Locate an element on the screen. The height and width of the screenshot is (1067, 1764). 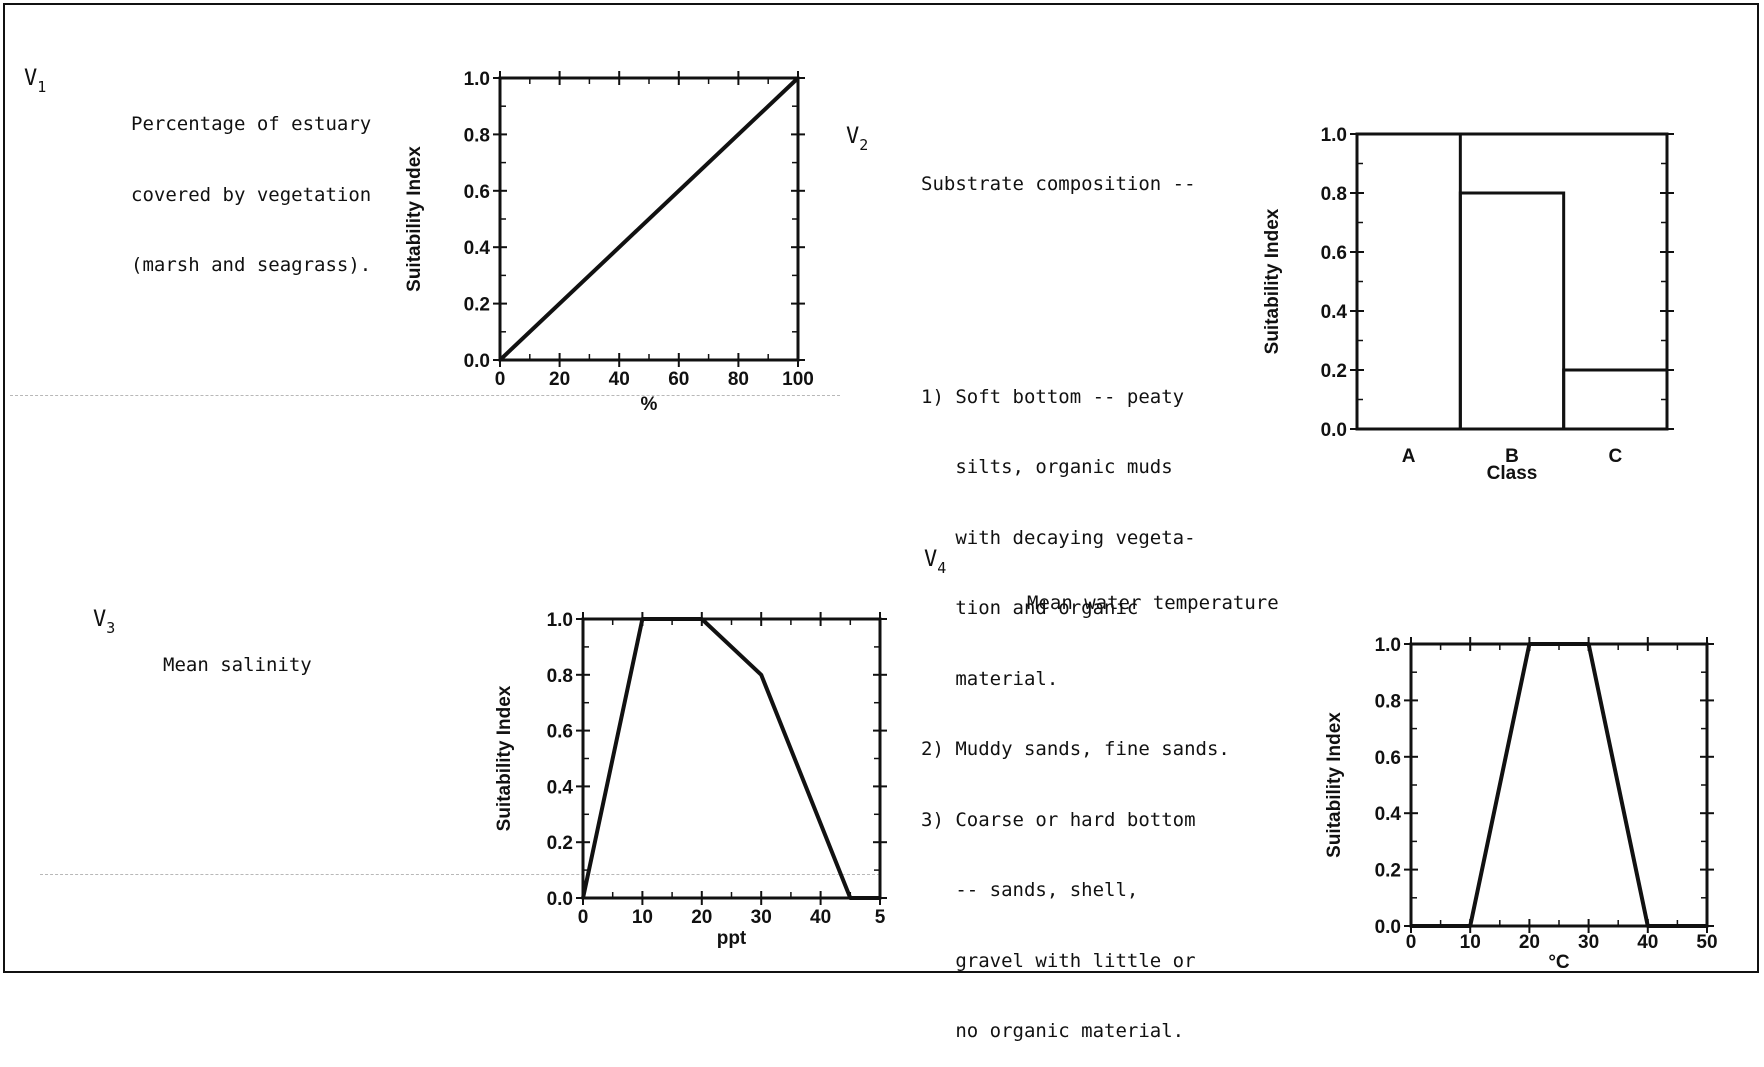
description-line: Mean salinity is located at coordinates (237, 665).